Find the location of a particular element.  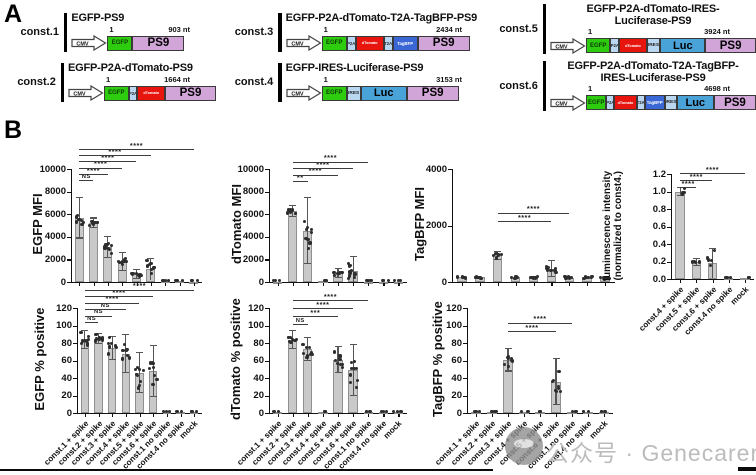

panel-b-label: B is located at coordinates (13, 130).